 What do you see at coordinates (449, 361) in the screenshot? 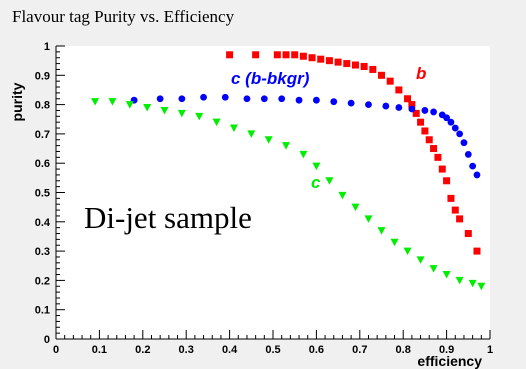
I see `x-axis-label: efficiency` at bounding box center [449, 361].